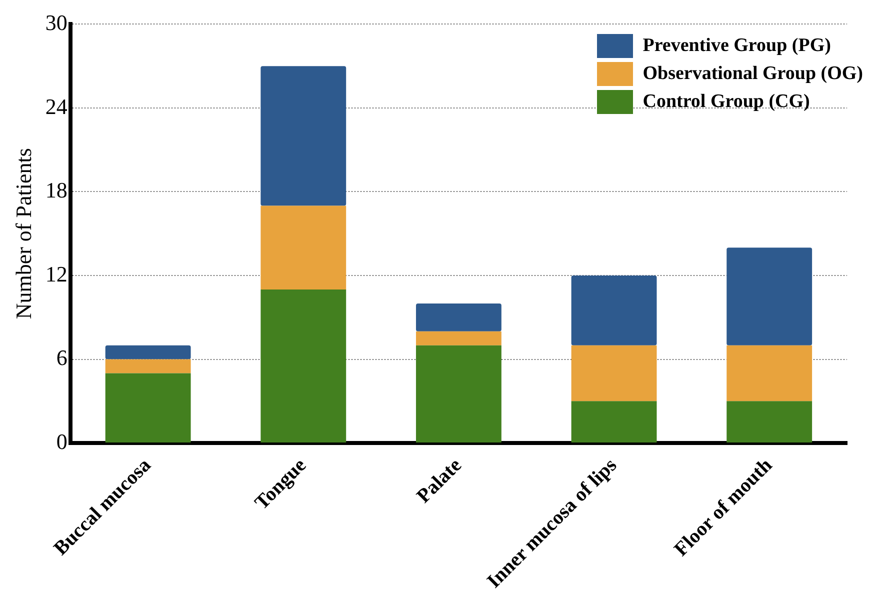 The height and width of the screenshot is (605, 875). I want to click on legend-label: Preventive Group (PG), so click(736, 46).